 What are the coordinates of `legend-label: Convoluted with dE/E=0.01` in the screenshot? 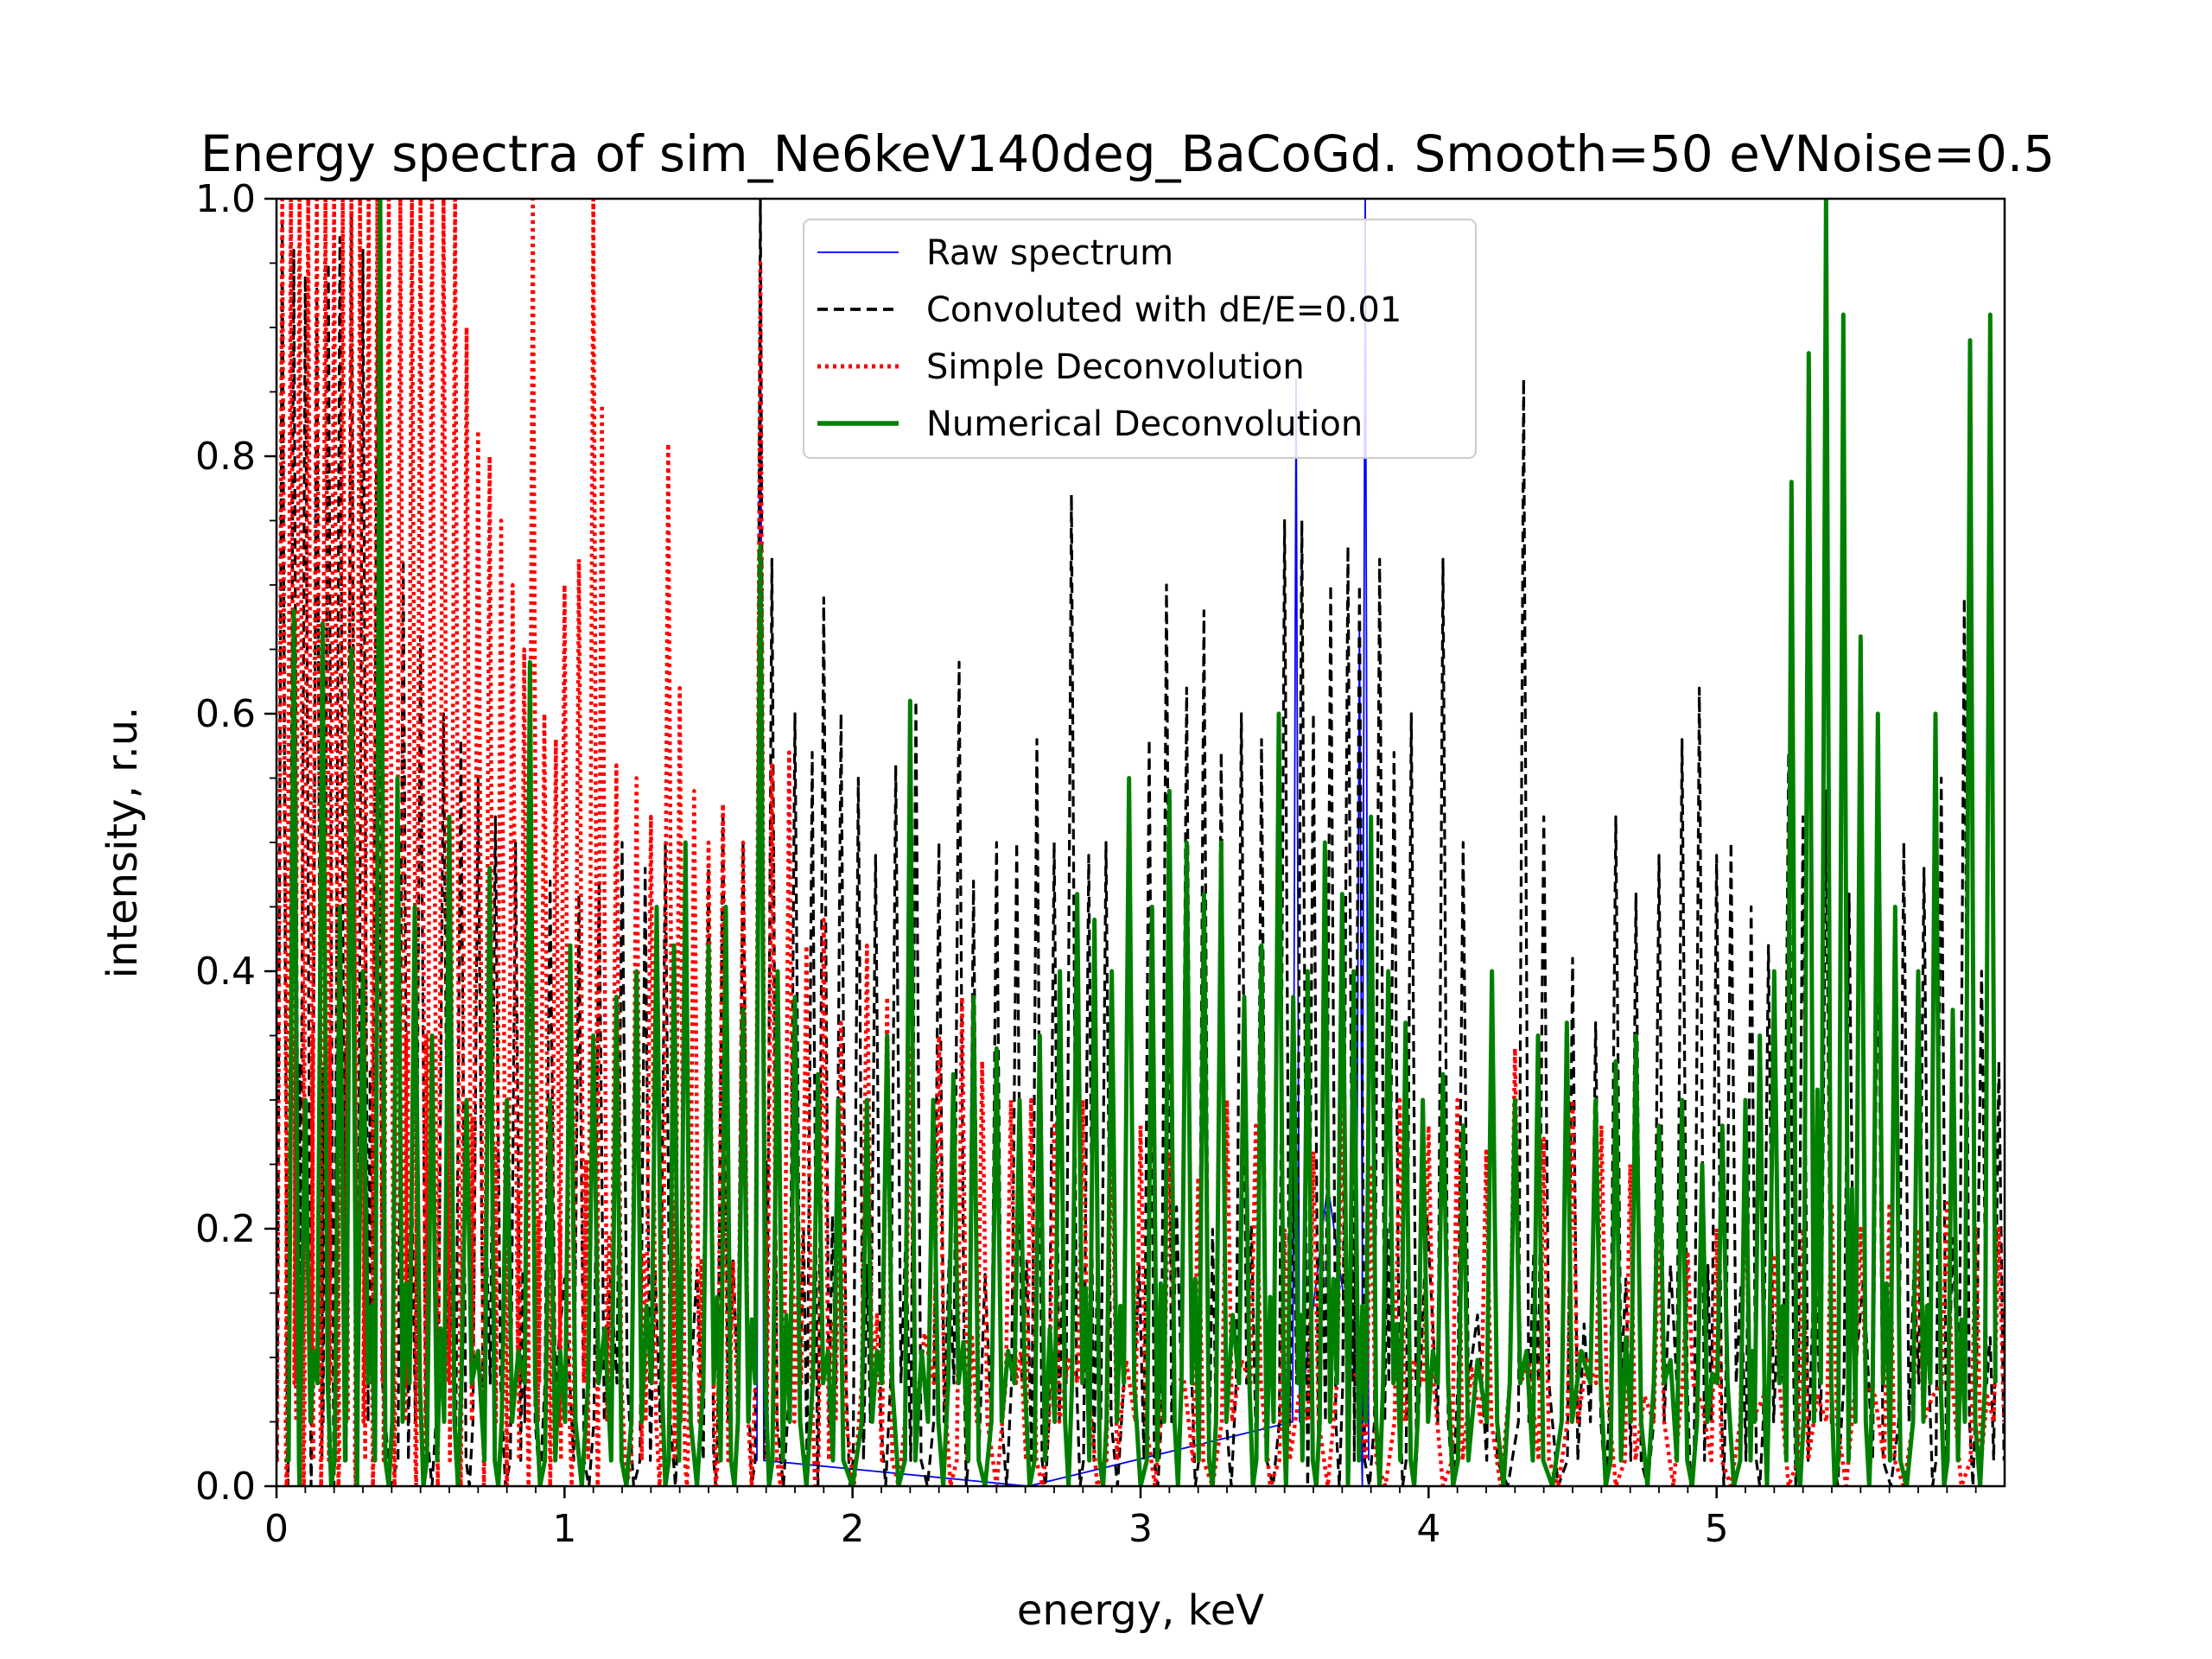 It's located at (1164, 310).